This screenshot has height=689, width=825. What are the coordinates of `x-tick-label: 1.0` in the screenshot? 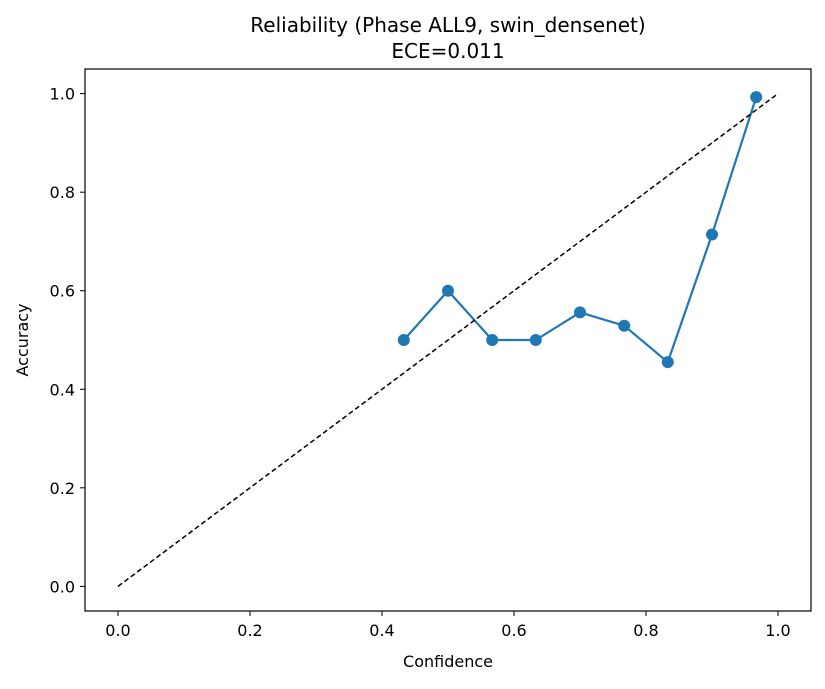 It's located at (777, 630).